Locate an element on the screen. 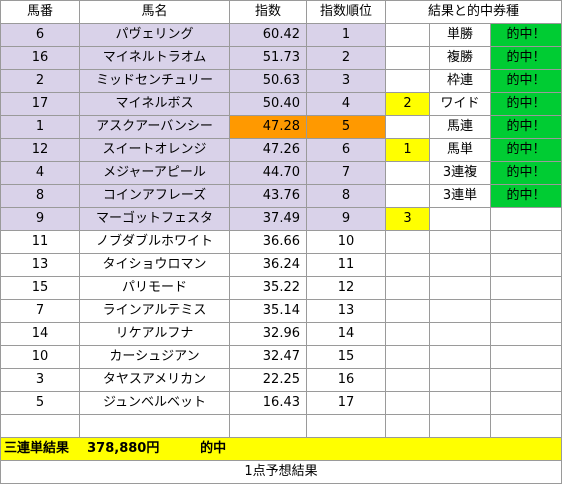 The width and height of the screenshot is (563, 485). cell-index: 44.70 is located at coordinates (268, 173).